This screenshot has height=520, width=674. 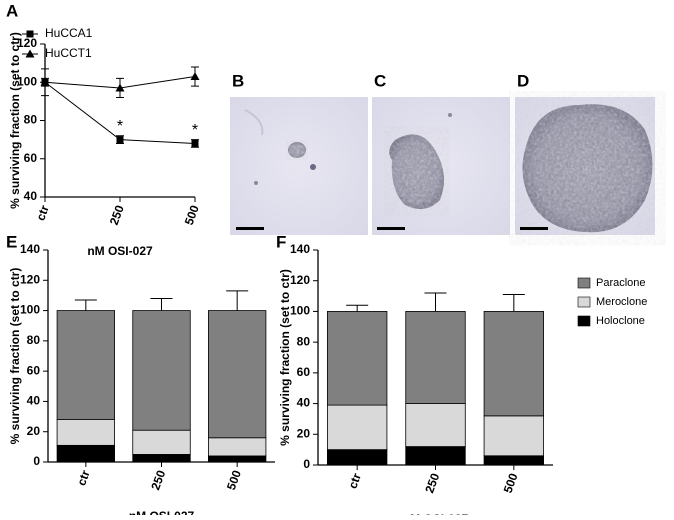 I want to click on panel-label: D, so click(x=523, y=80).